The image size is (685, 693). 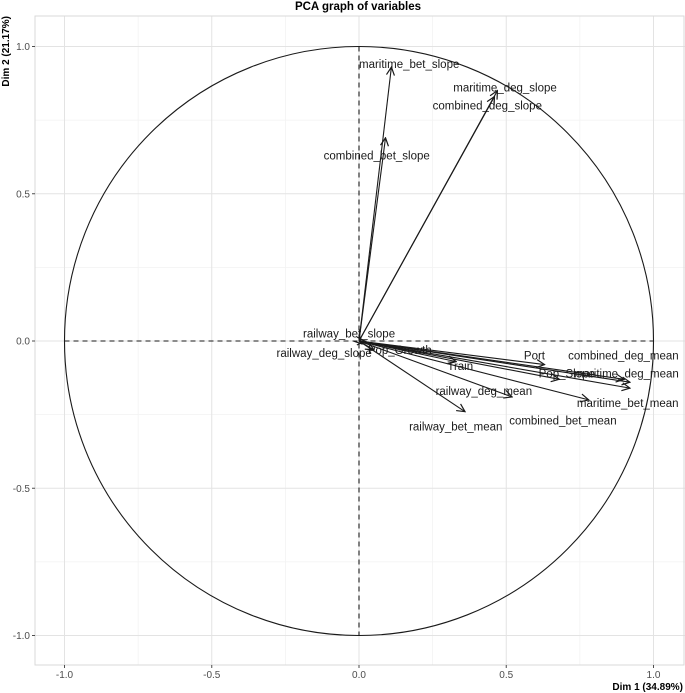 What do you see at coordinates (623, 357) in the screenshot?
I see `label-combined-deg-mean: combined_deg_mean` at bounding box center [623, 357].